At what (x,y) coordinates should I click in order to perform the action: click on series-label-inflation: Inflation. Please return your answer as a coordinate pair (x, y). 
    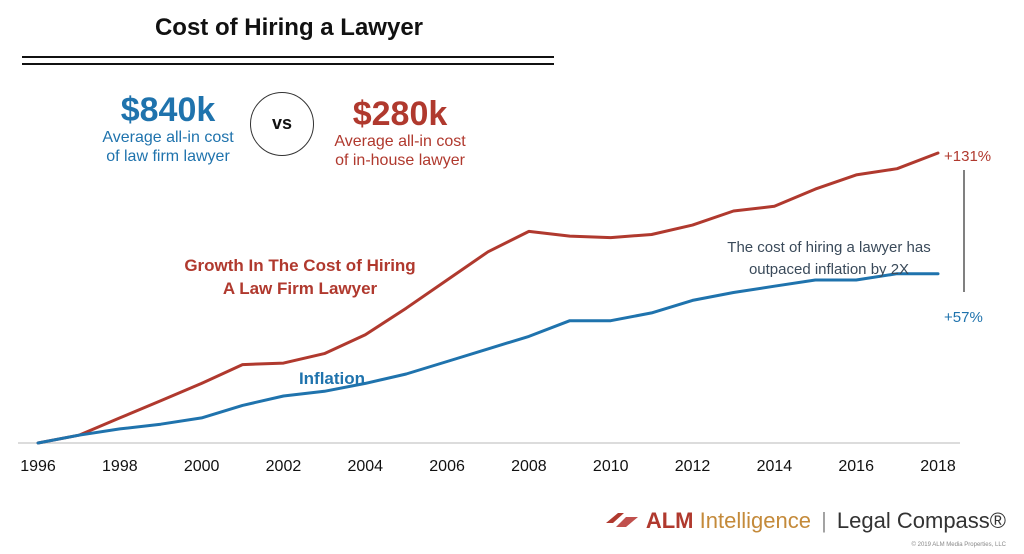
    Looking at the image, I should click on (332, 378).